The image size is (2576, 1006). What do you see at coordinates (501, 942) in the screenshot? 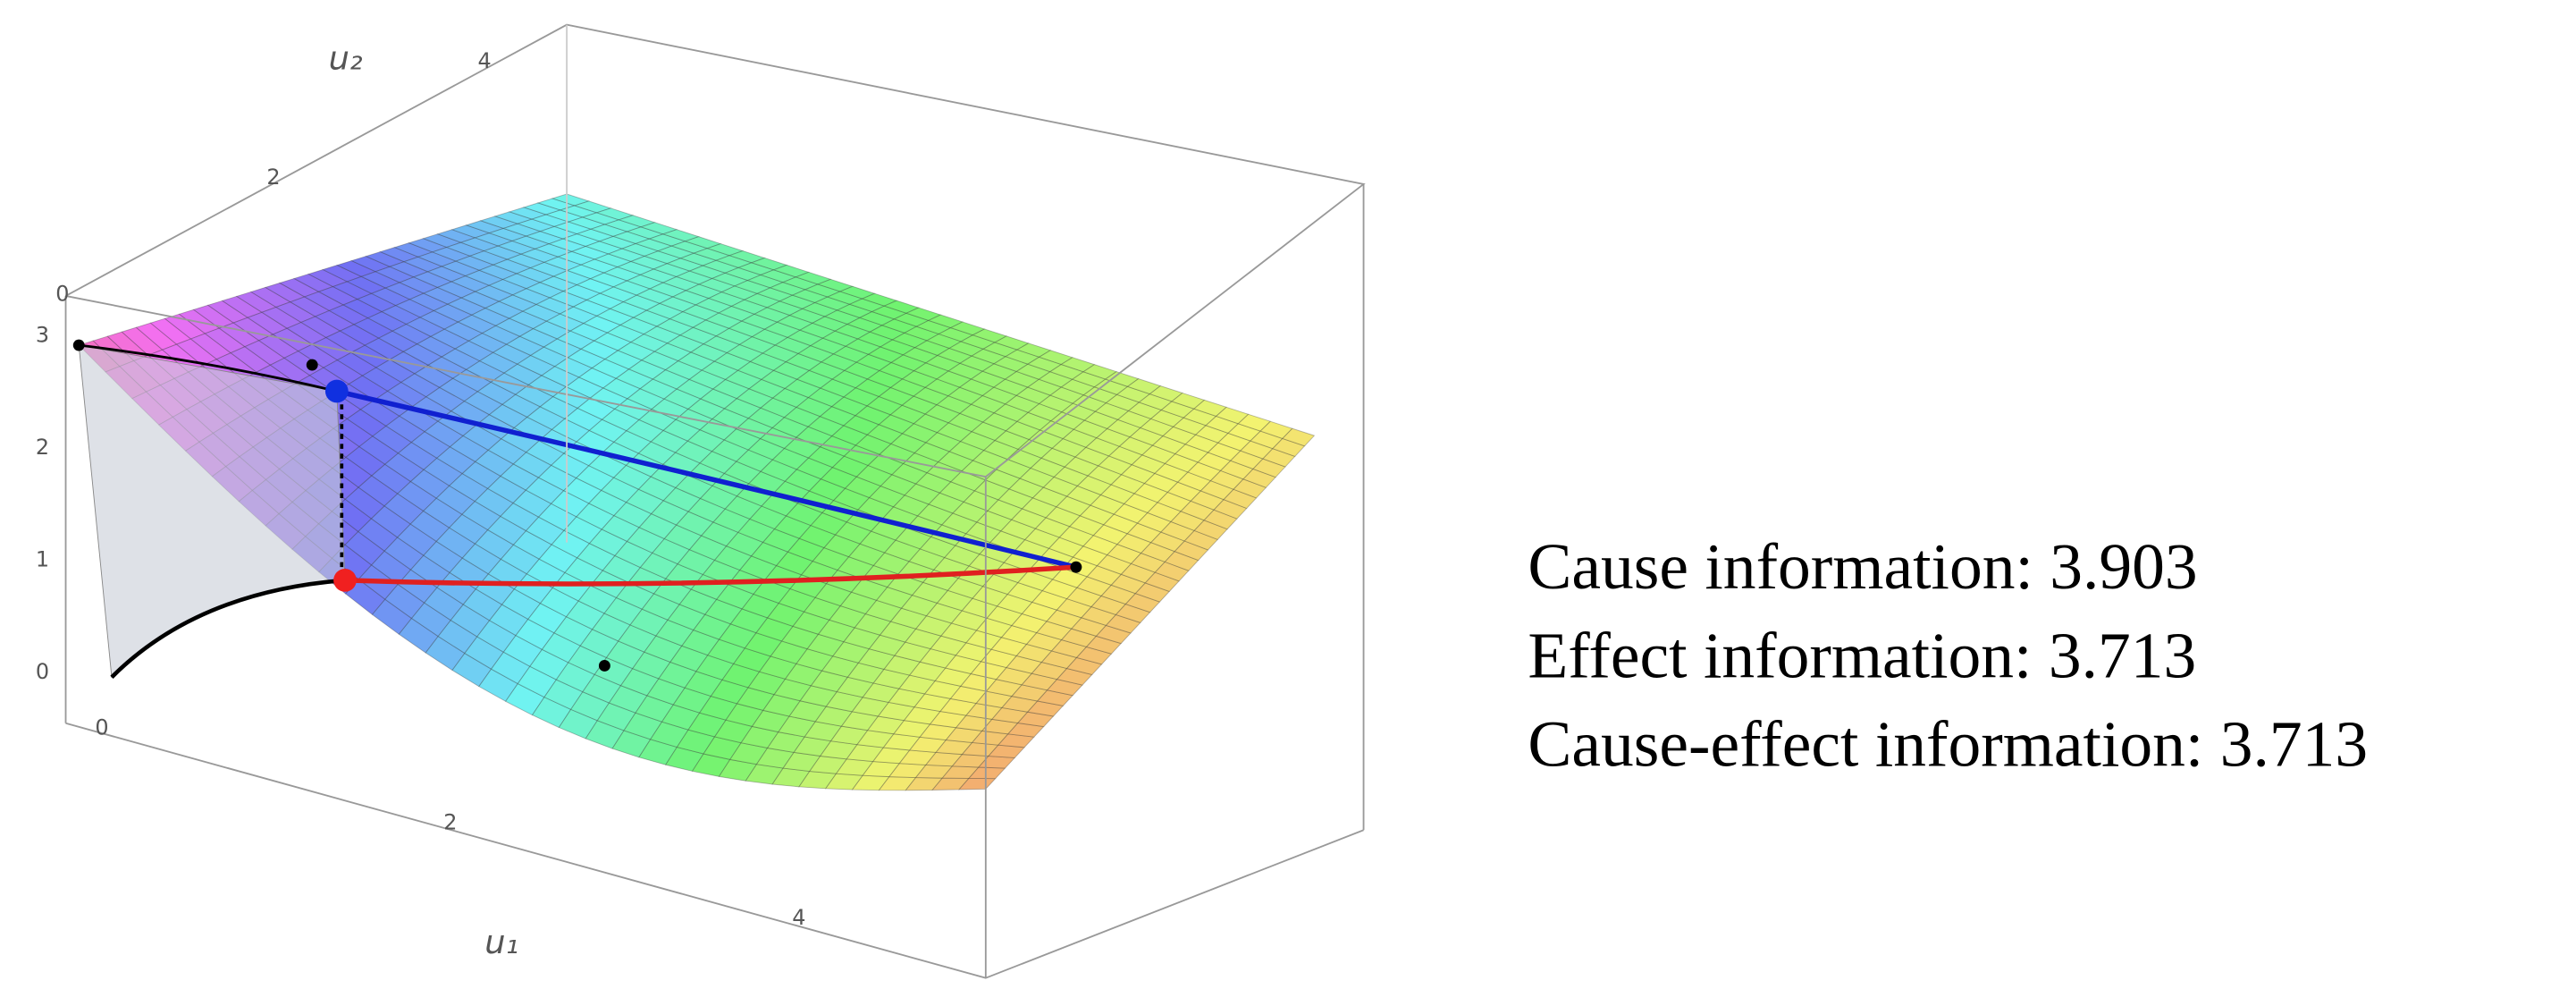
I see `x-axis-label: u₁` at bounding box center [501, 942].